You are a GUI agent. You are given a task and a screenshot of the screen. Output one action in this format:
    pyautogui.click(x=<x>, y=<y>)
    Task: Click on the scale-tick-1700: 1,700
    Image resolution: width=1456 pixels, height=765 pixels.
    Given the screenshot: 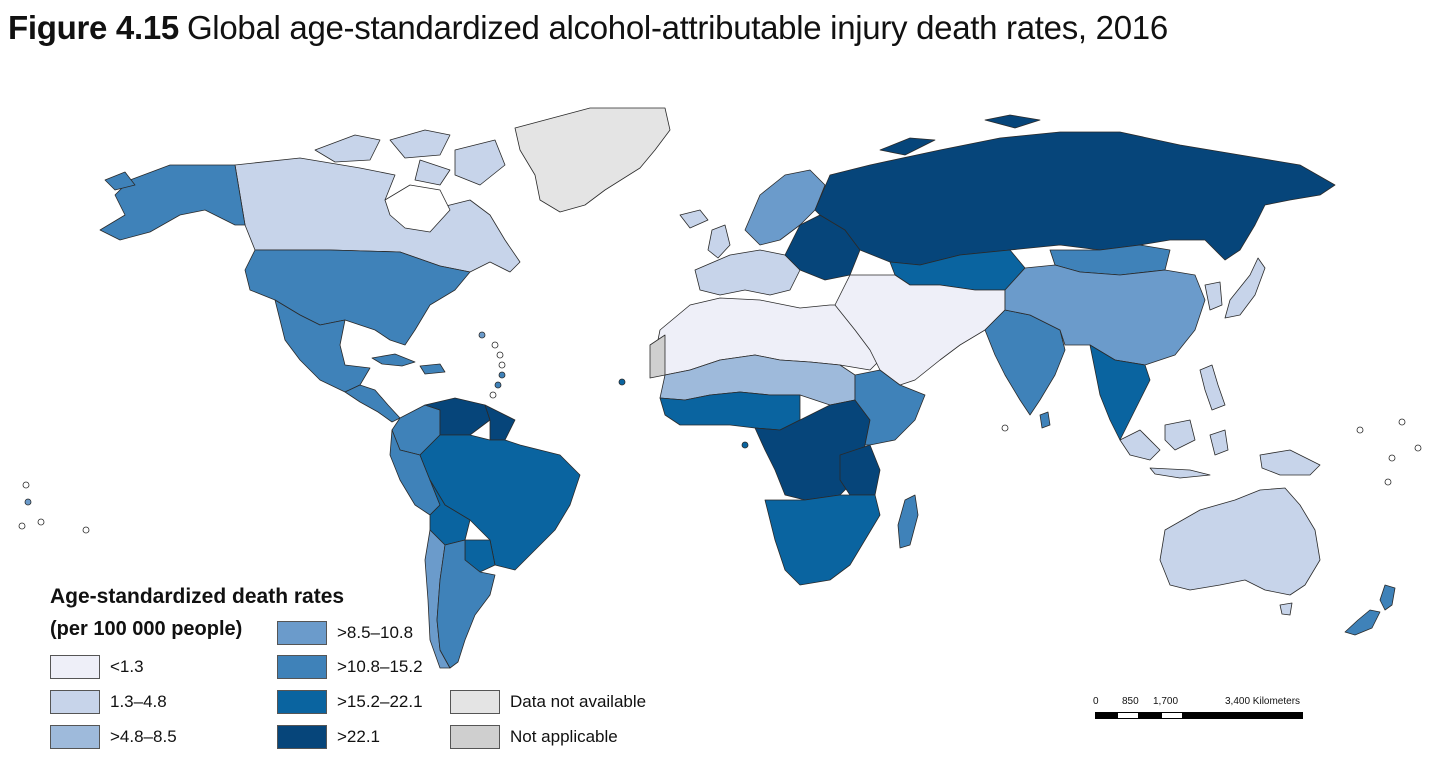 What is the action you would take?
    pyautogui.click(x=1166, y=701)
    